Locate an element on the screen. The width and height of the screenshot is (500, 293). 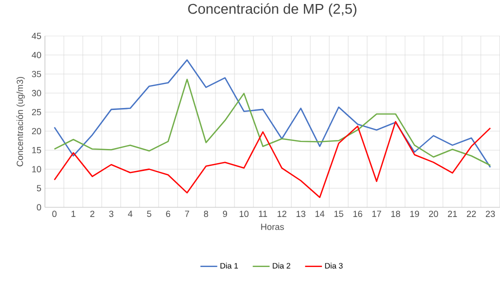
x-tick-label: 21 is located at coordinates (452, 213).